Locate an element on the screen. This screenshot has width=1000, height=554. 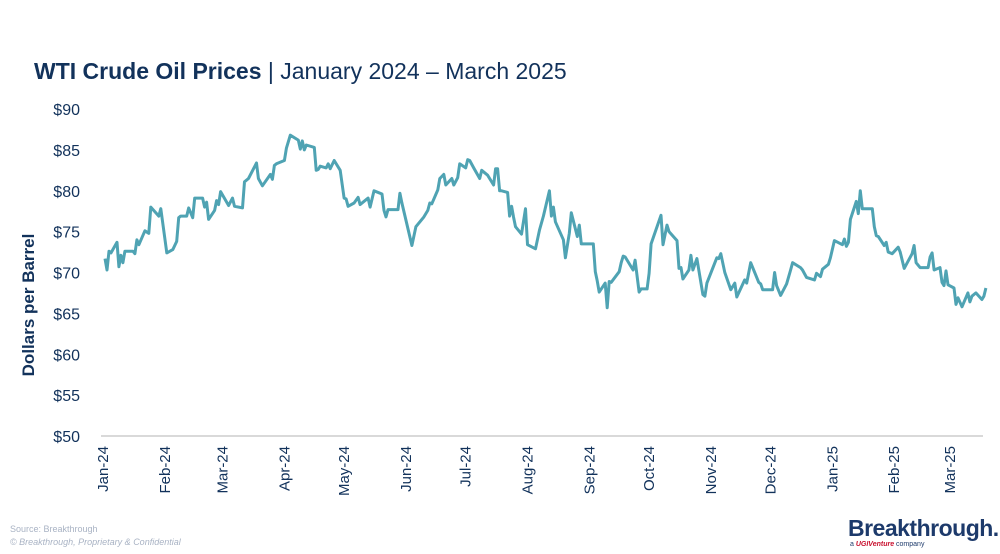
logo-subtitle: a UGIVenture company is located at coordinates (887, 544).